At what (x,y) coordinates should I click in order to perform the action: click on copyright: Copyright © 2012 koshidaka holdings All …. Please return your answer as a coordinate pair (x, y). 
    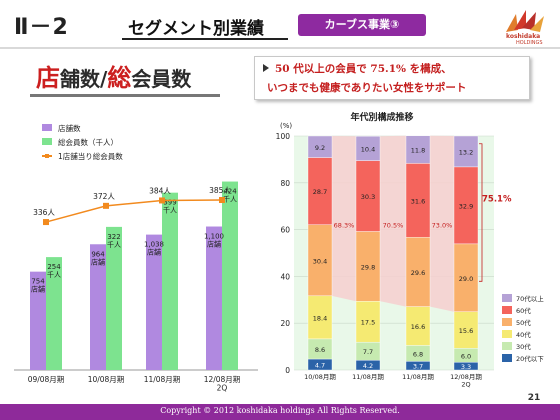
    Looking at the image, I should click on (280, 410).